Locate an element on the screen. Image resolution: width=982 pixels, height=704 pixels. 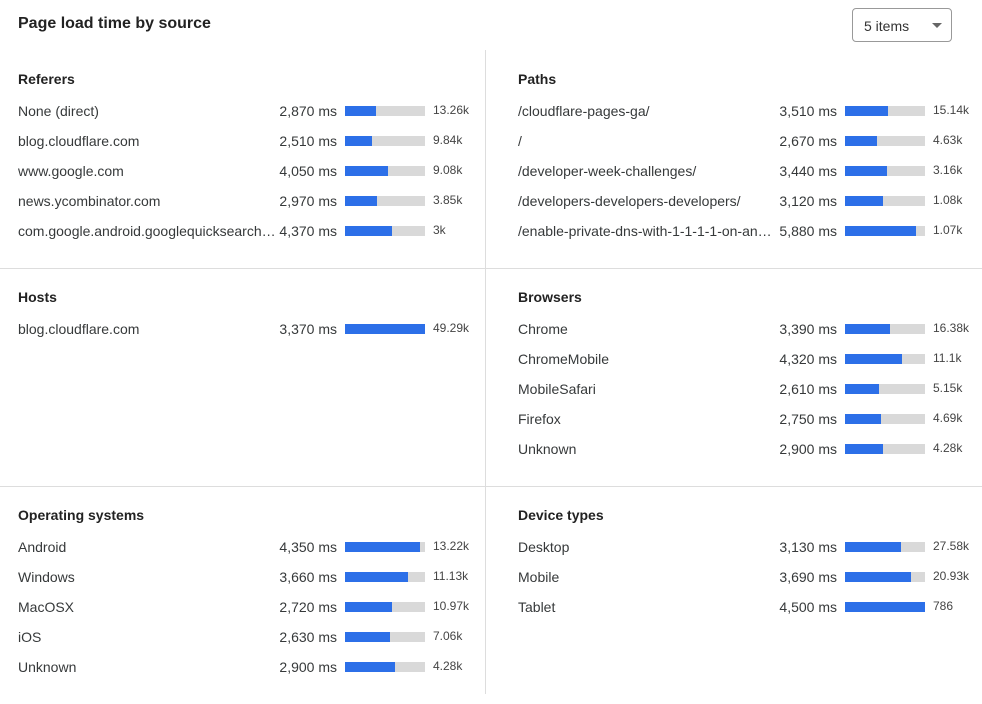
list-item: Mobile 3,690 ms 20.93k is located at coordinates (750, 577).